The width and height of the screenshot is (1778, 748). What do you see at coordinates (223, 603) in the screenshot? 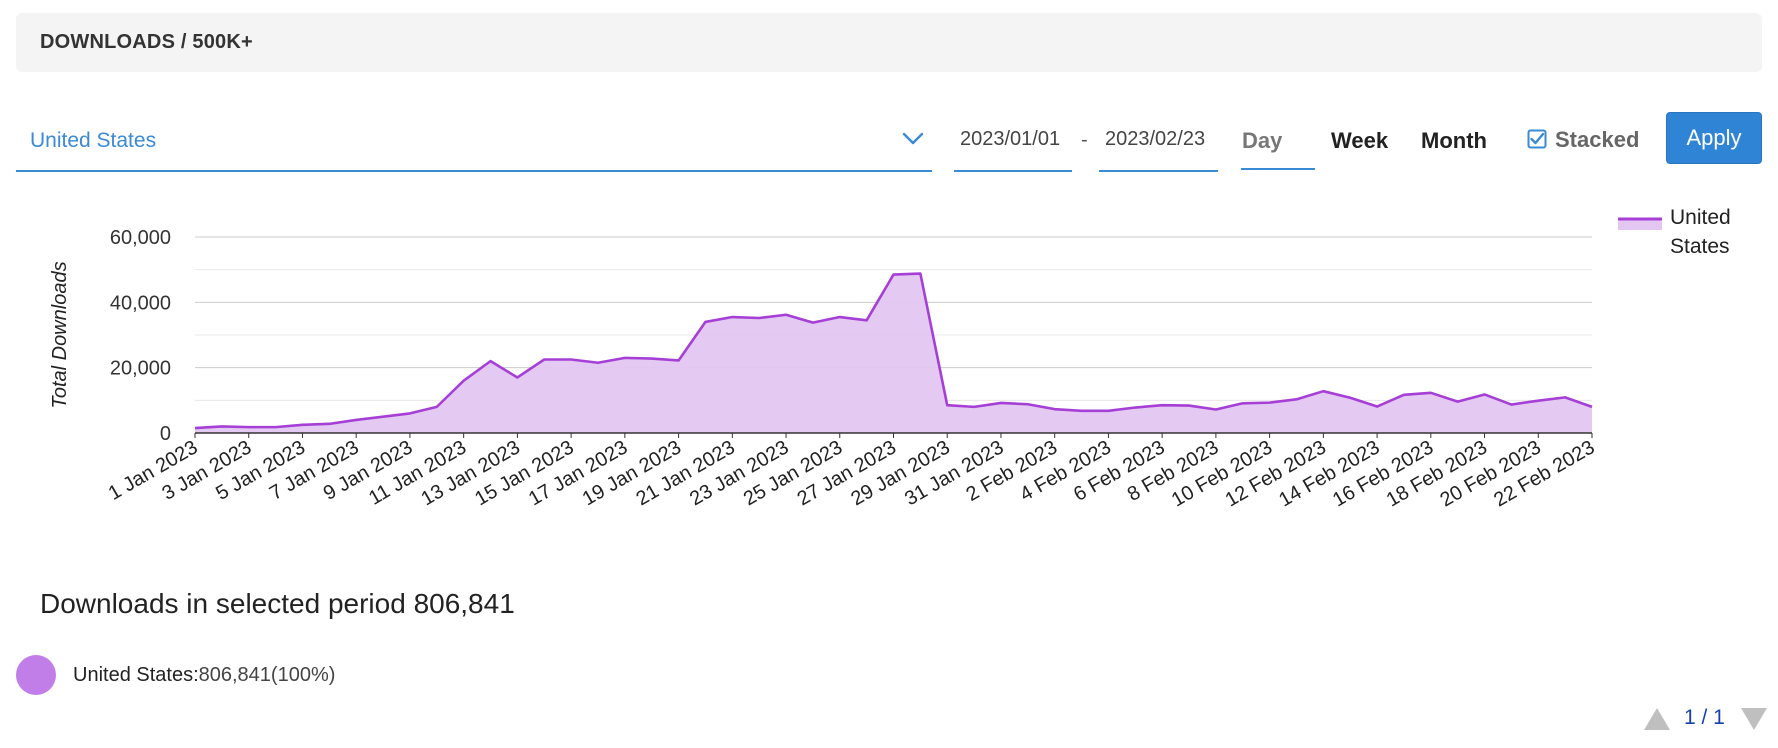
I see `summary-label: Downloads in selected period` at bounding box center [223, 603].